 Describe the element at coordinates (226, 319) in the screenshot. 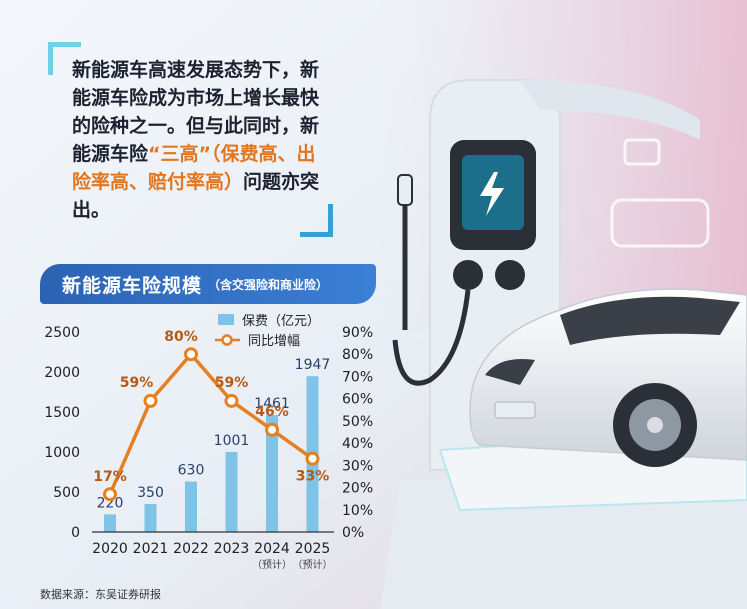

I see `legend-swatch-bar` at that location.